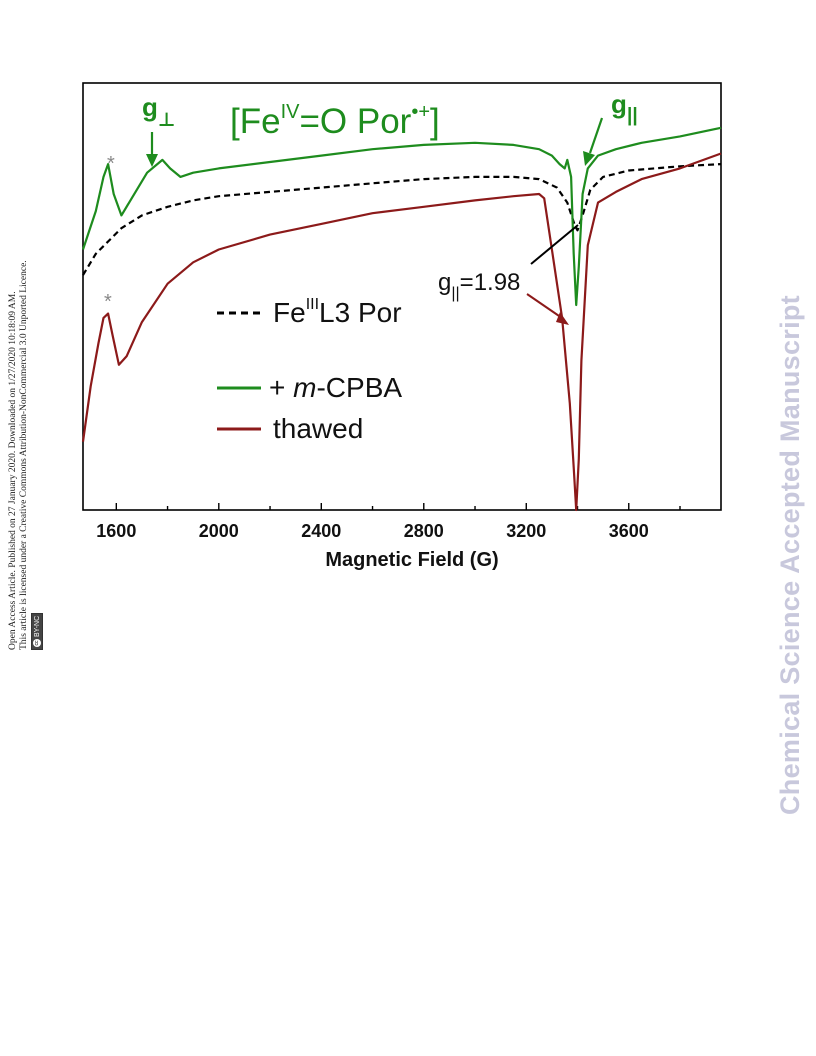  Describe the element at coordinates (152, 149) in the screenshot. I see `g-perp-arrow` at that location.